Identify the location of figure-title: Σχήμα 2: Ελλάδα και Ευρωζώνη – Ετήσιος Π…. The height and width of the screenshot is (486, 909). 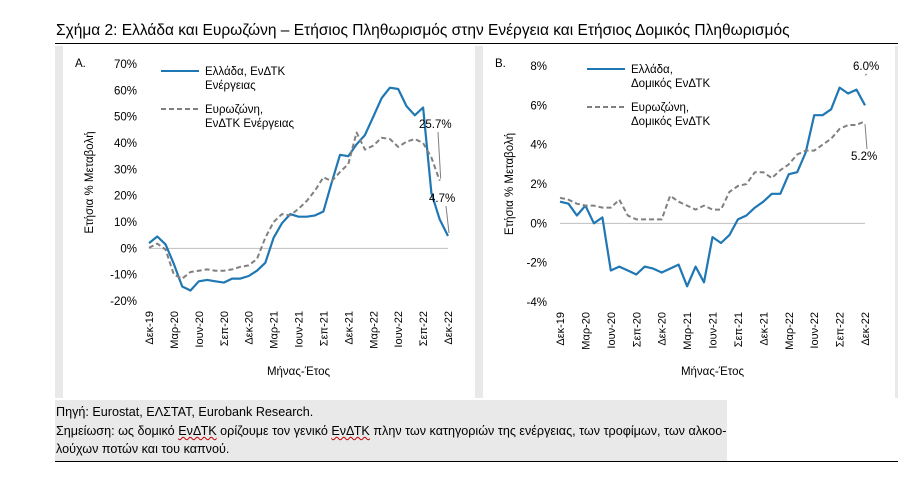
(423, 30).